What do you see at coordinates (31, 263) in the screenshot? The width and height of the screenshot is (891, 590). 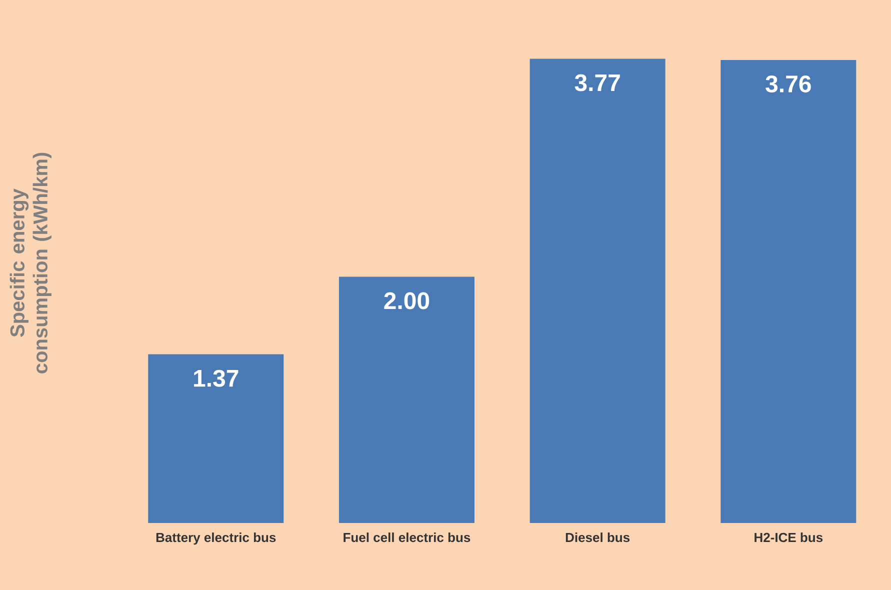 I see `y-axis-title: Specific energy consumption (kWh/km)` at bounding box center [31, 263].